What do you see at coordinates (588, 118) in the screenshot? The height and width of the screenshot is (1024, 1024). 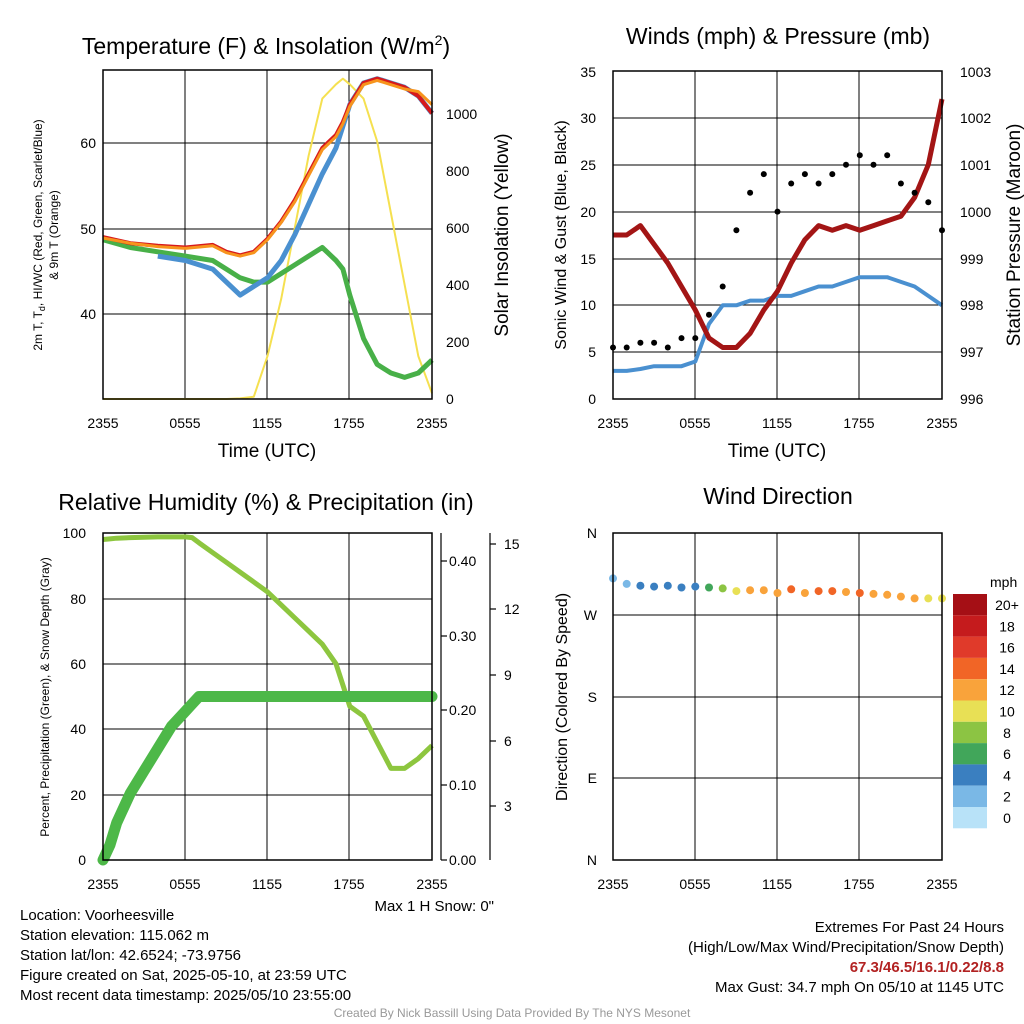 I see `tick-label: 30` at bounding box center [588, 118].